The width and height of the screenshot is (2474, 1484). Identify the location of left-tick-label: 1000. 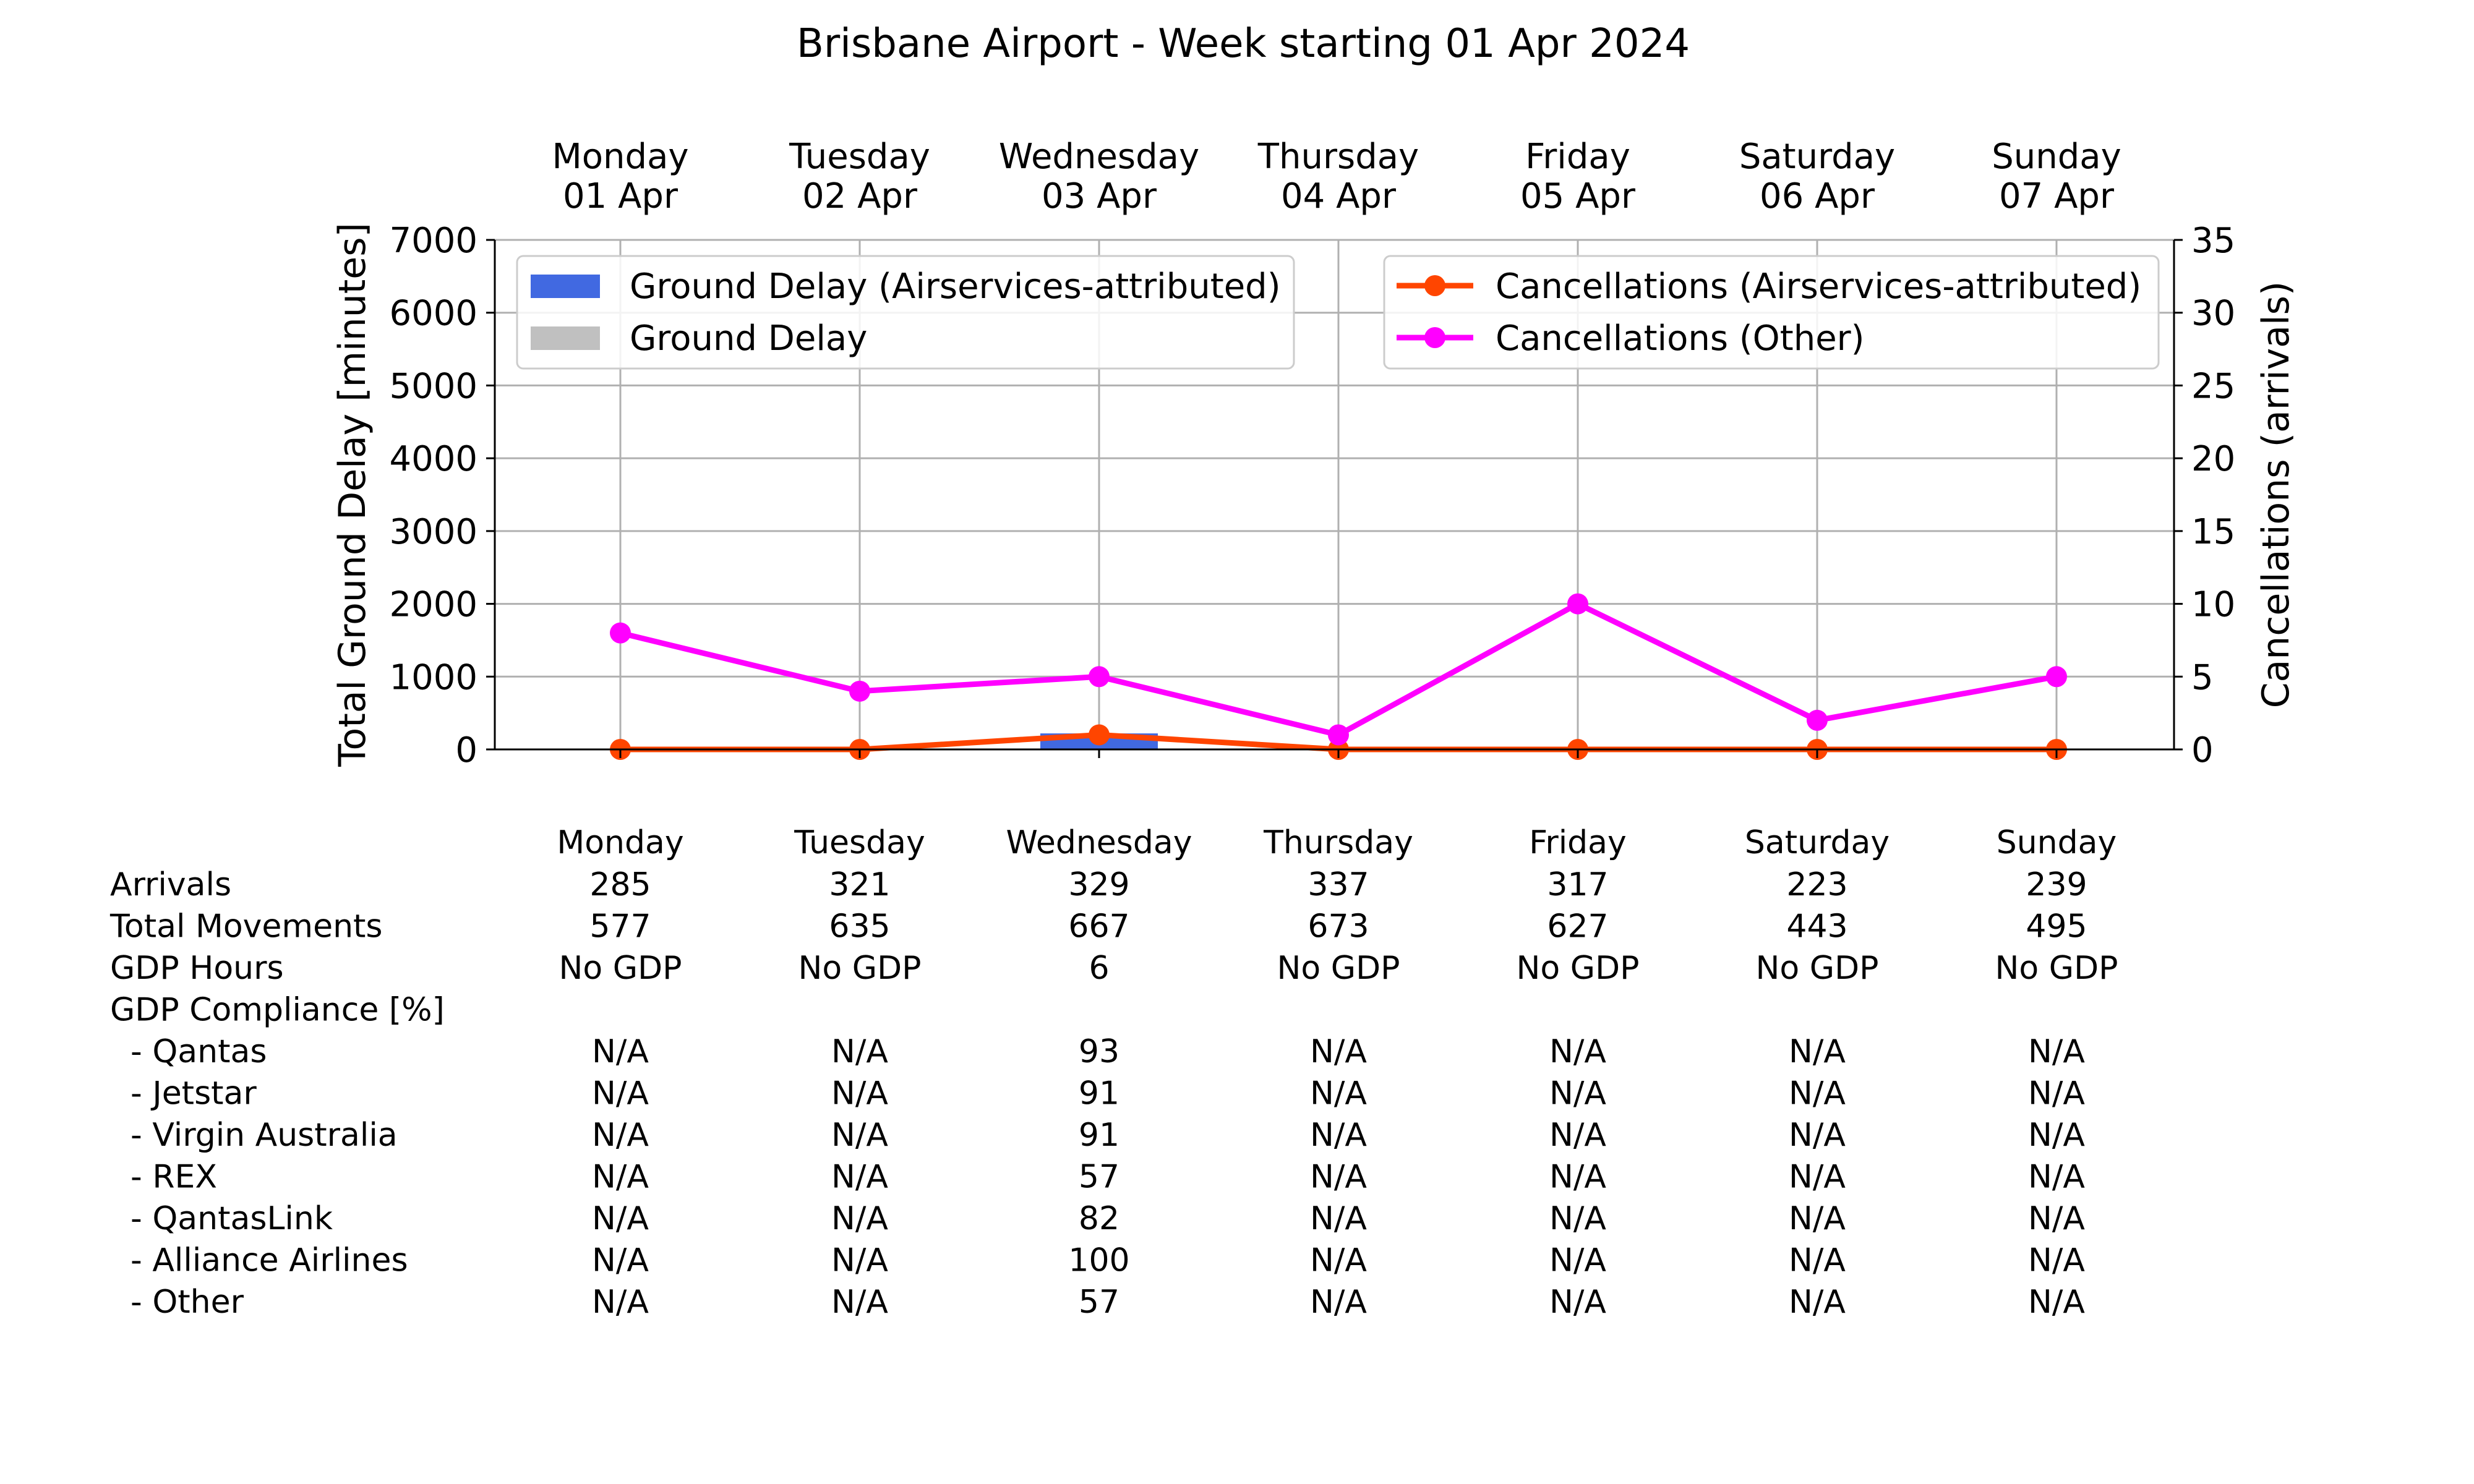
(433, 677).